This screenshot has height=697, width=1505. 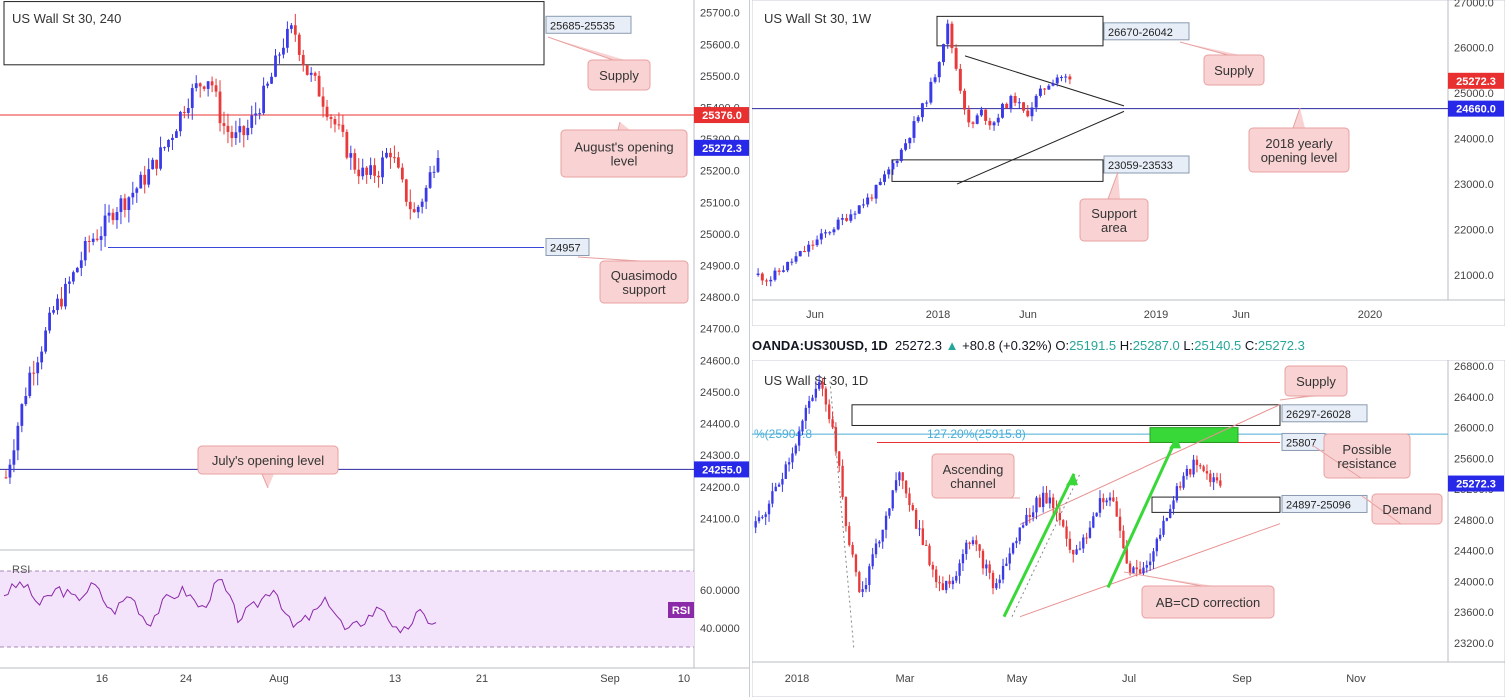 What do you see at coordinates (720, 267) in the screenshot?
I see `y-tick-label: 24900.0` at bounding box center [720, 267].